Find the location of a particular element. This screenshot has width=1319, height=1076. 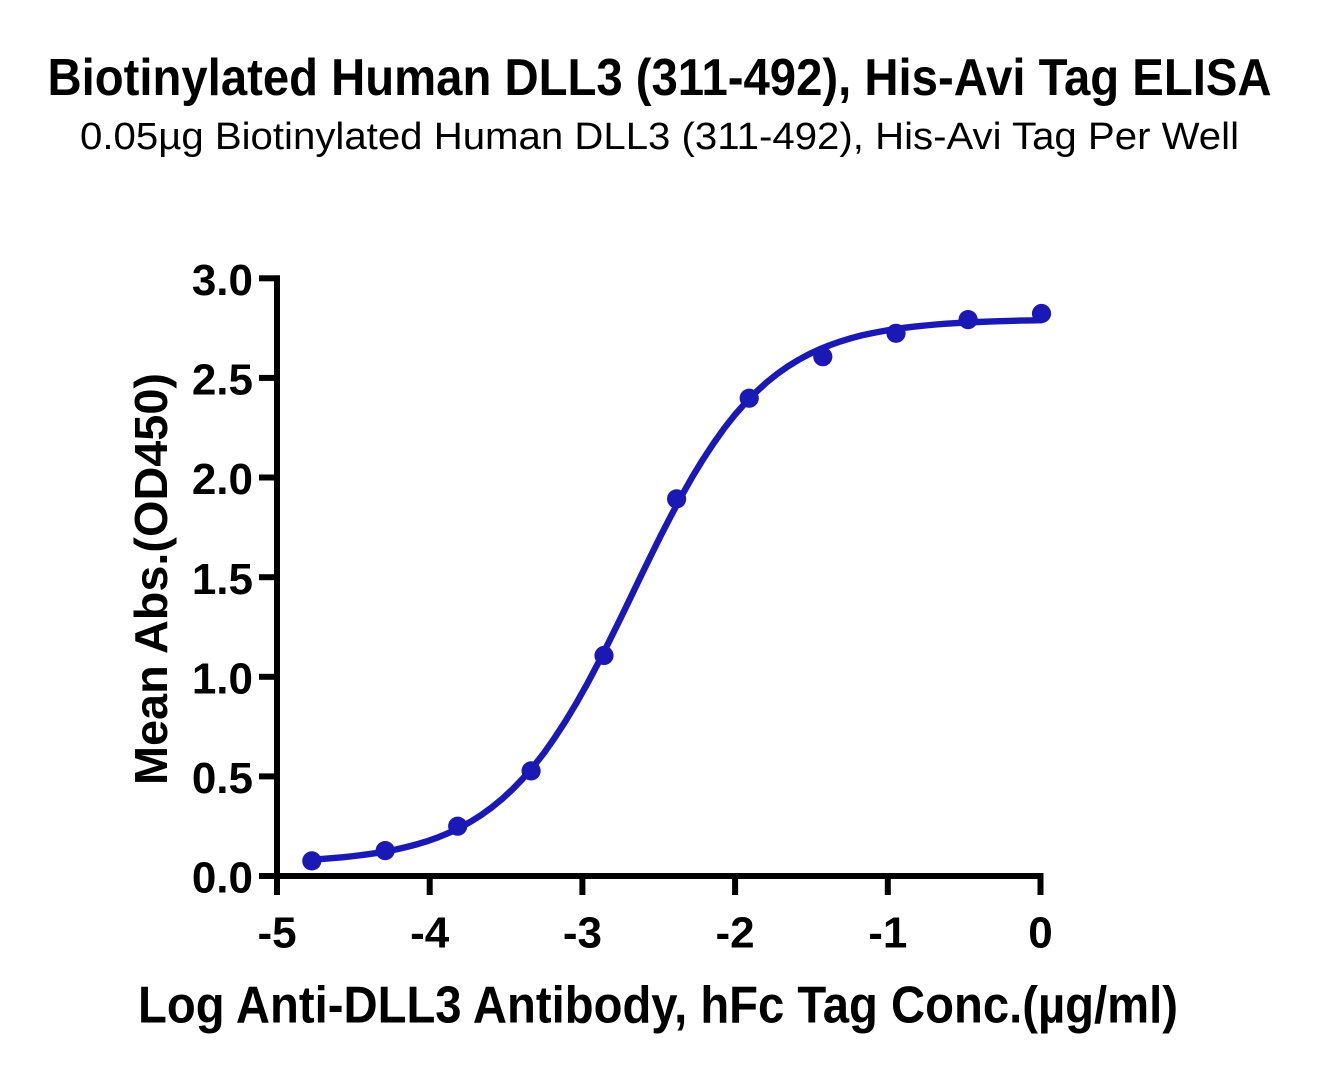

svg-text: 0.5 is located at coordinates (222, 778).